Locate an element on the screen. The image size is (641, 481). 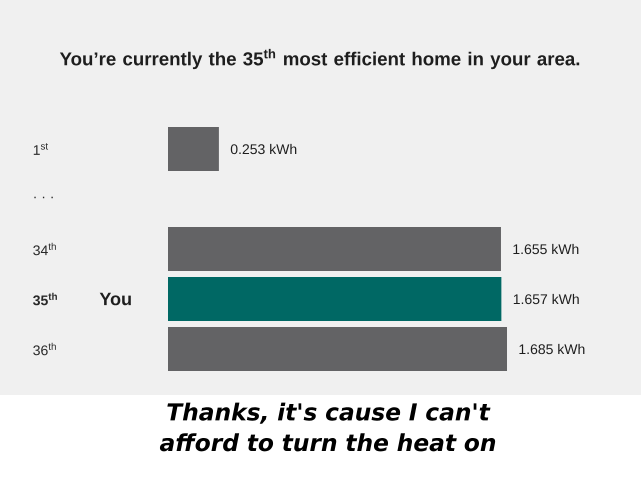
chart-title: You’re currently the 35$^{th}$ most efficient home in your area. is located at coordinates (320, 59).